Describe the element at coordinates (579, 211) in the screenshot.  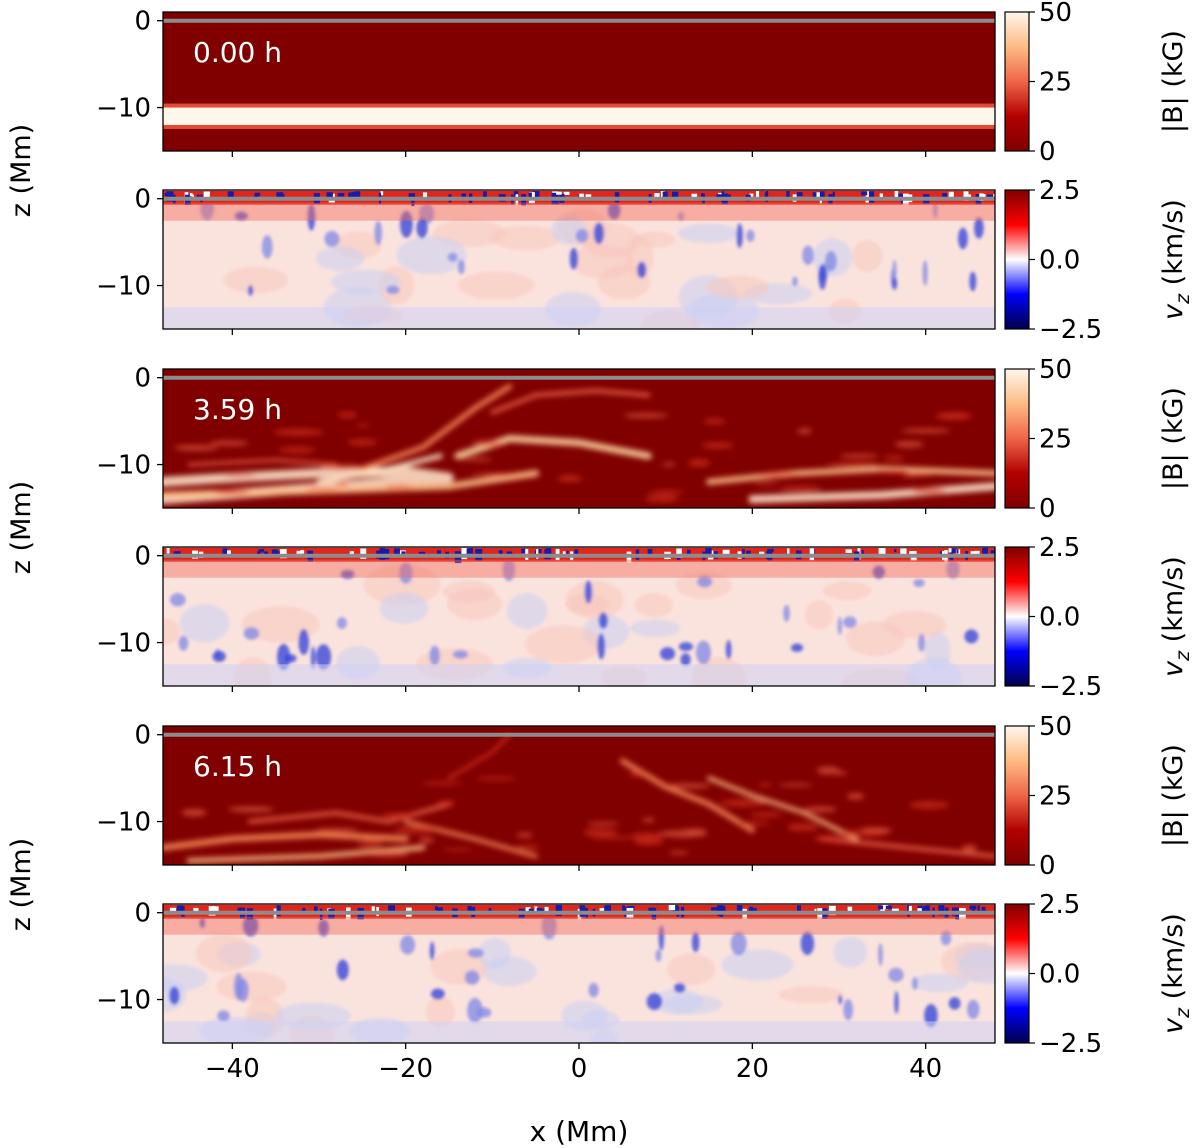
I see `v-upflow-layer` at that location.